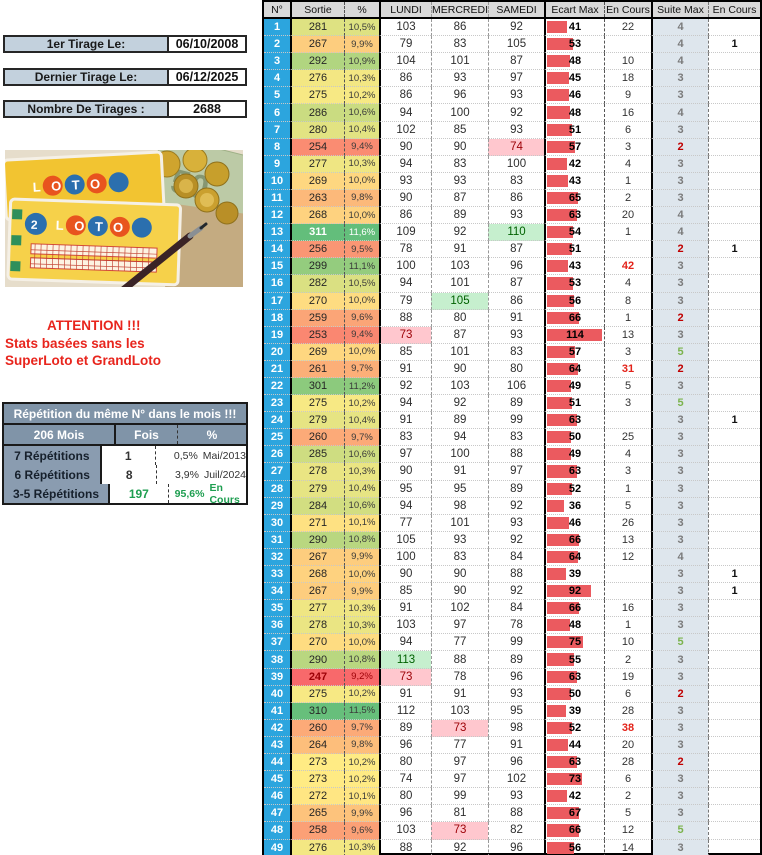 Image resolution: width=762 pixels, height=855 pixels. What do you see at coordinates (459, 96) in the screenshot?
I see `mercredi-cell: 96` at bounding box center [459, 96].